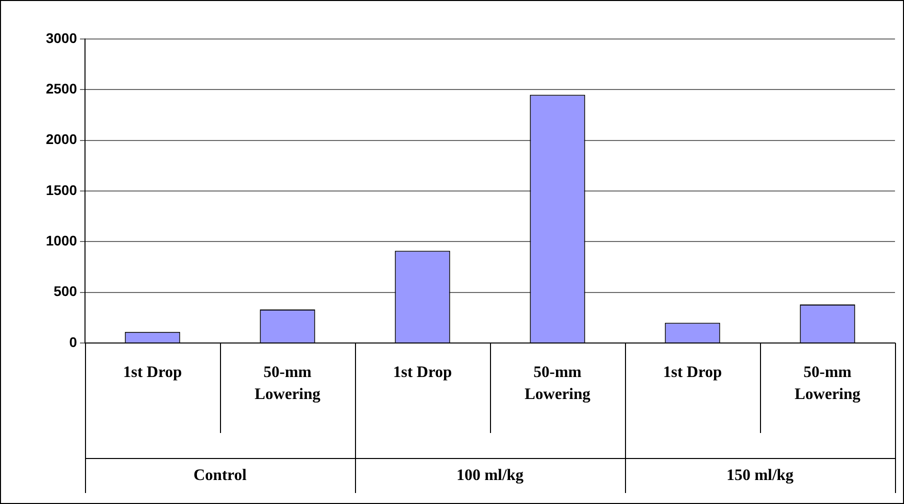 Image resolution: width=904 pixels, height=504 pixels. Describe the element at coordinates (760, 475) in the screenshot. I see `text: 150 ml/kg` at that location.